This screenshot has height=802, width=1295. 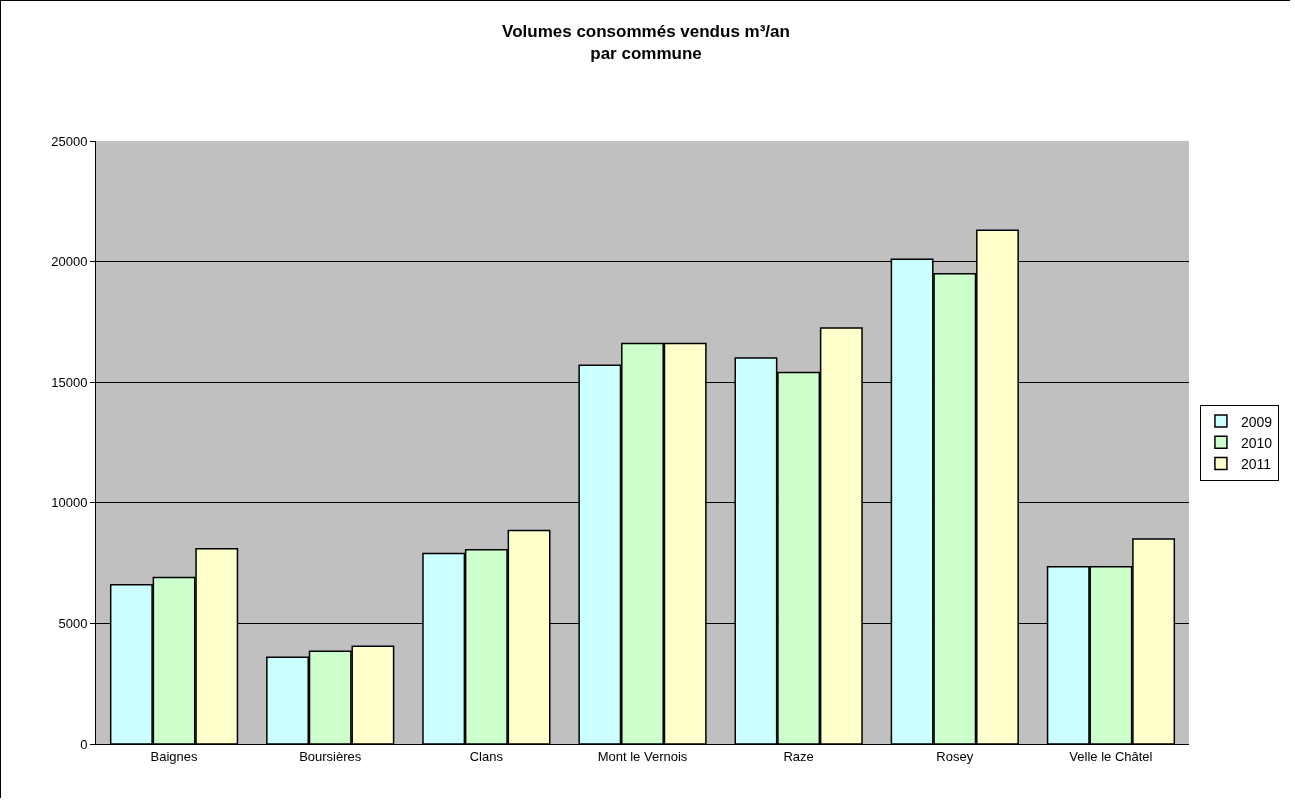 What do you see at coordinates (69, 503) in the screenshot?
I see `y-tick-label: 10000` at bounding box center [69, 503].